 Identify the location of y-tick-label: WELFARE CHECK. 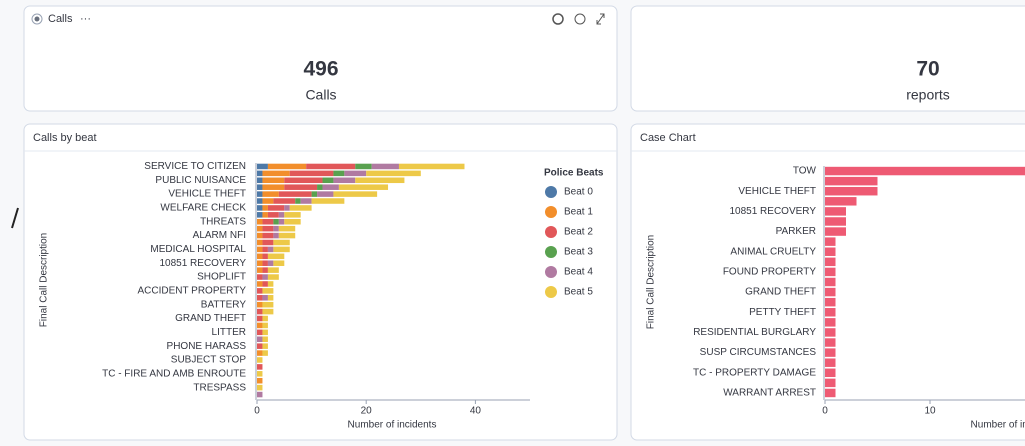
(203, 208).